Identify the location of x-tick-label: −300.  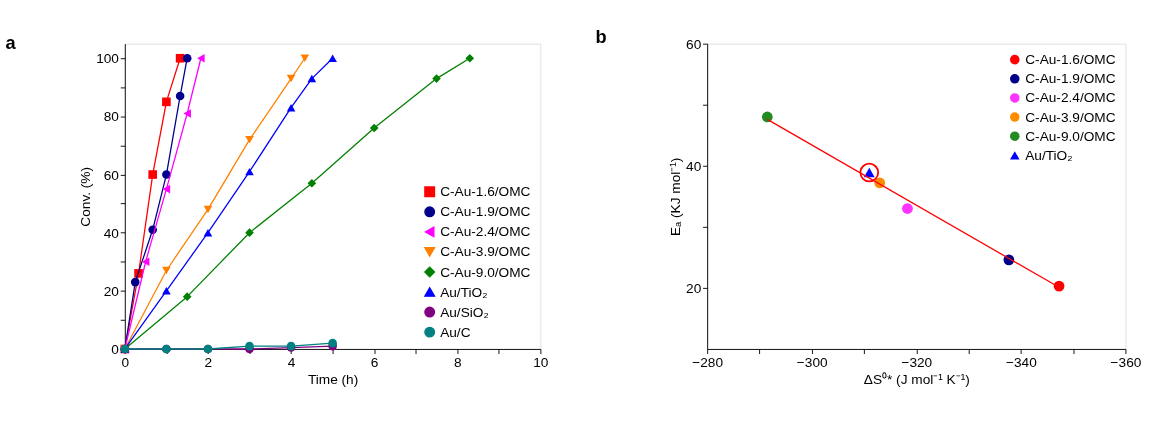
(812, 362).